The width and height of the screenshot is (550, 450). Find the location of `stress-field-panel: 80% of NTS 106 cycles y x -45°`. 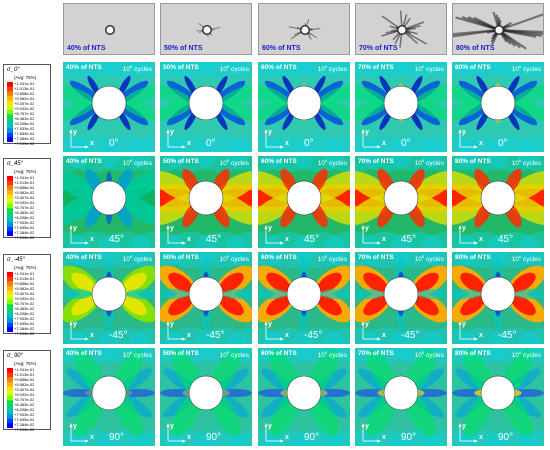

stress-field-panel: 80% of NTS 106 cycles y x -45° is located at coordinates (498, 298).